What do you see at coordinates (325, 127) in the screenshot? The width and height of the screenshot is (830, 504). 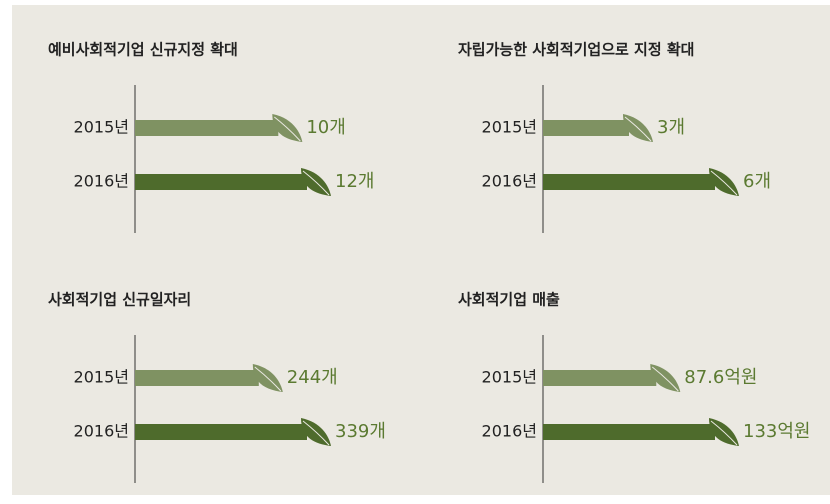 I see `value-label: 10개` at bounding box center [325, 127].